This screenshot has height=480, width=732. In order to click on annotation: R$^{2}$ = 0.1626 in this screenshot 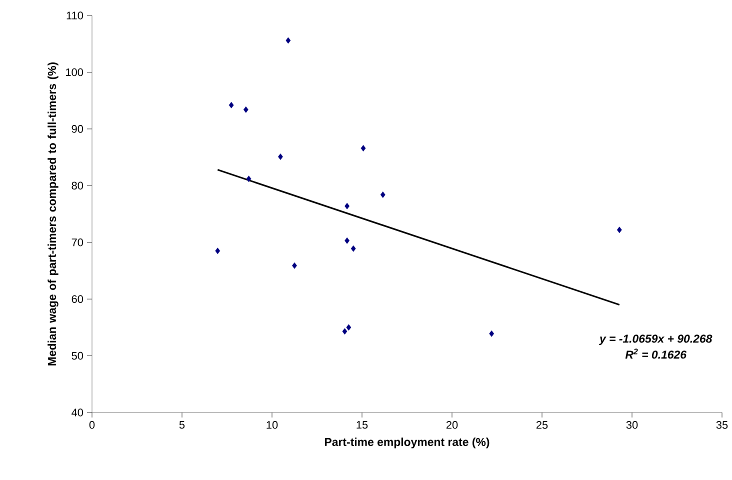, I will do `click(656, 353)`.